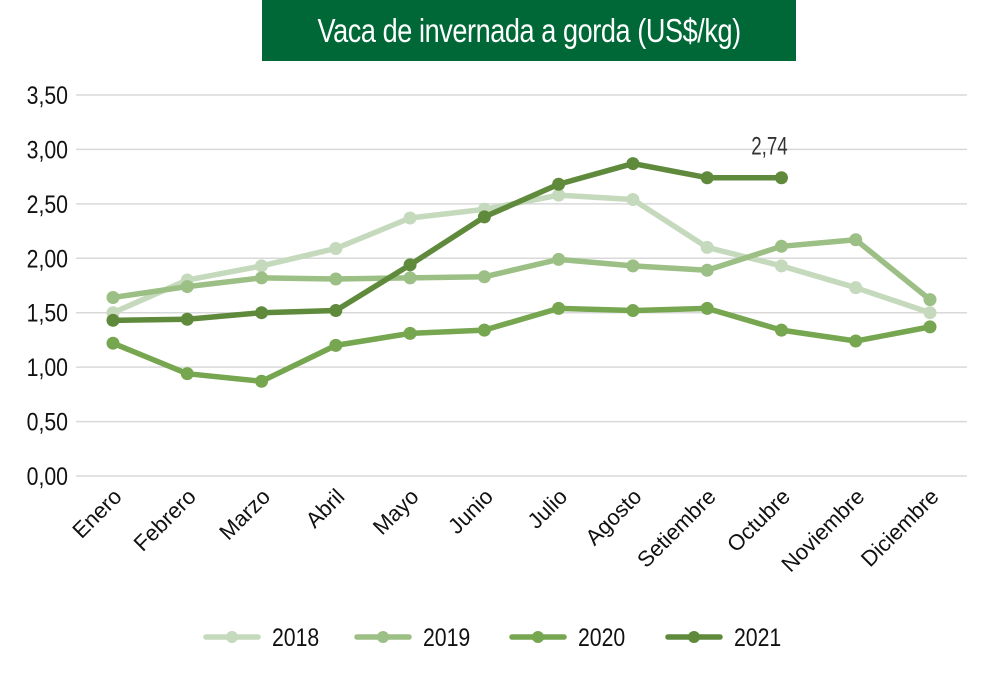  What do you see at coordinates (383, 637) in the screenshot?
I see `legend-marker-2019` at bounding box center [383, 637].